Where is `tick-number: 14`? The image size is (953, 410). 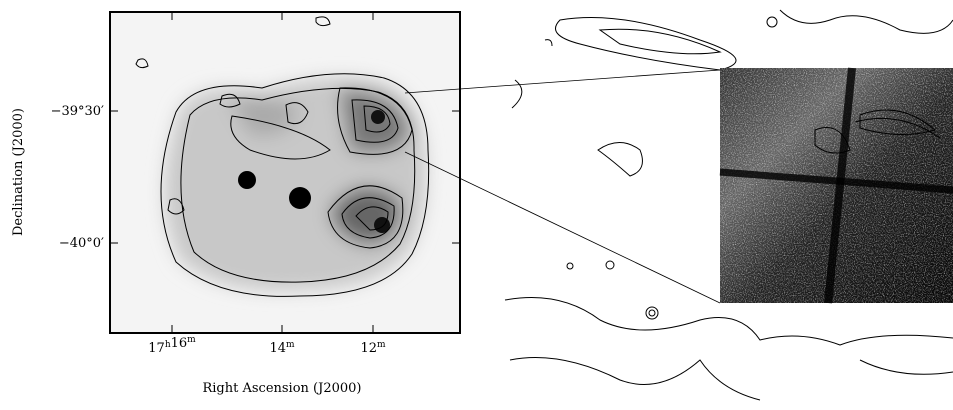 tick-number: 14 is located at coordinates (277, 348).